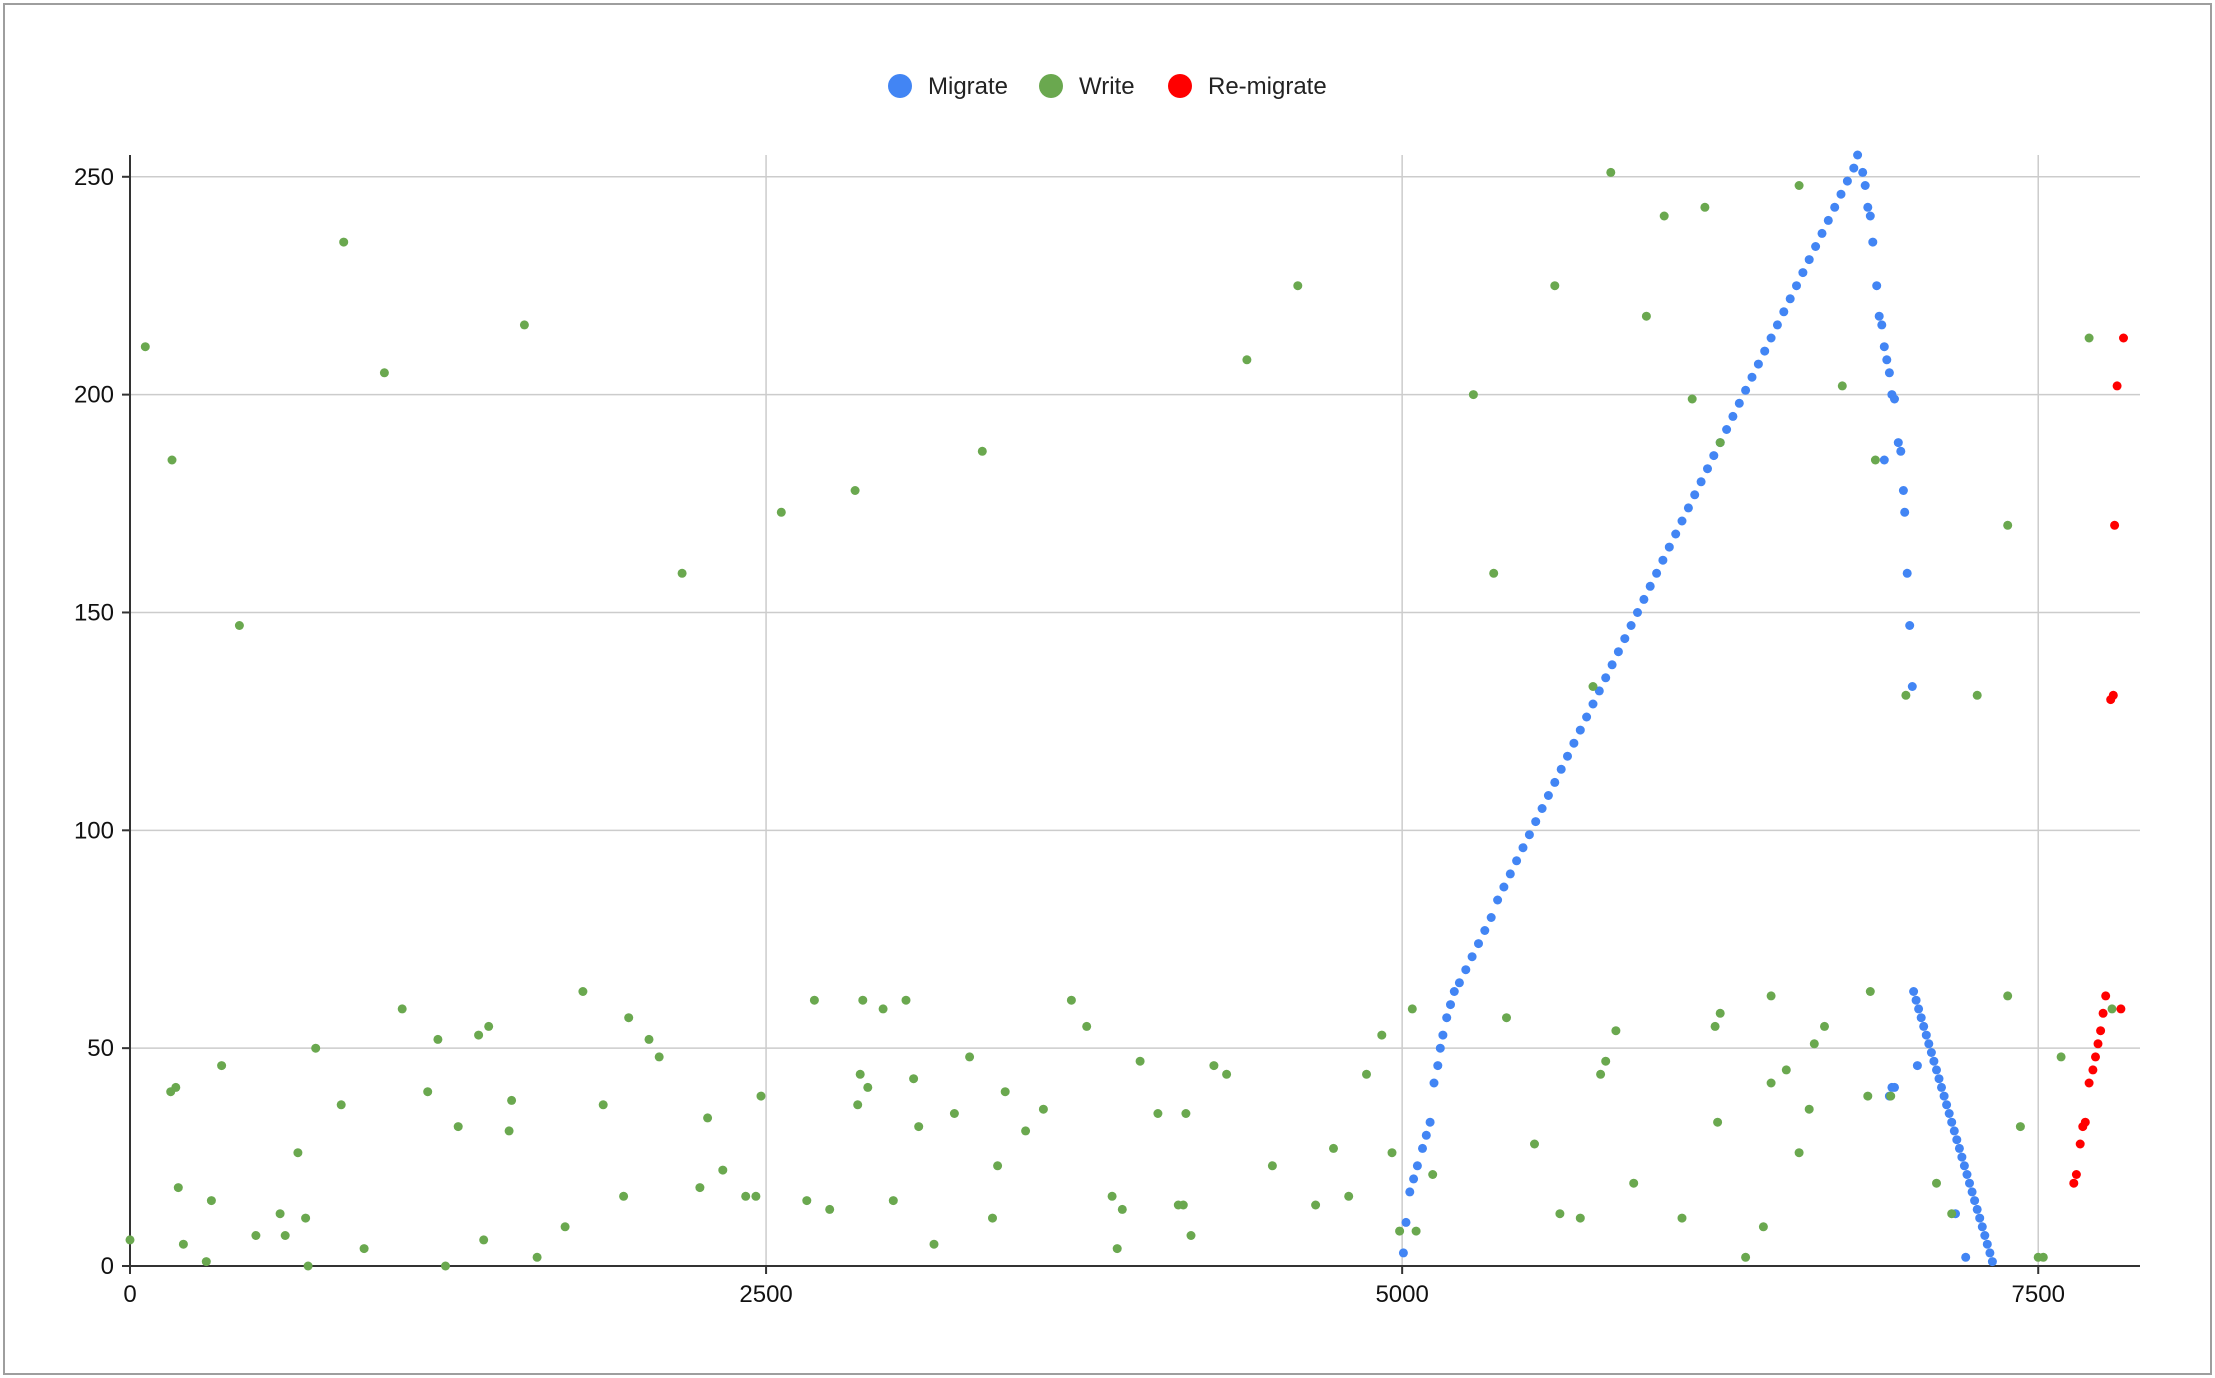 The height and width of the screenshot is (1378, 2215). I want to click on legend-marker-write, so click(1051, 86).